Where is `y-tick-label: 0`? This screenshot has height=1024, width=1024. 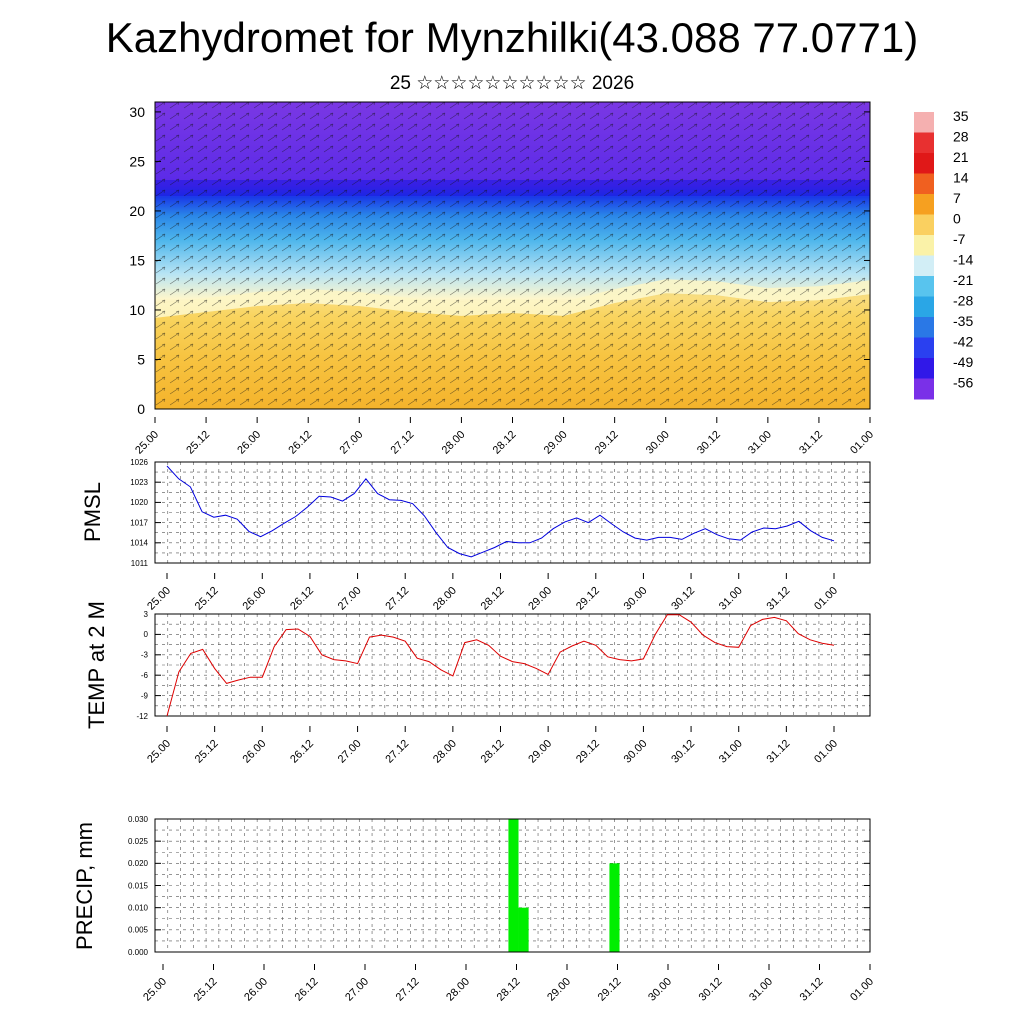
y-tick-label: 0 is located at coordinates (146, 634).